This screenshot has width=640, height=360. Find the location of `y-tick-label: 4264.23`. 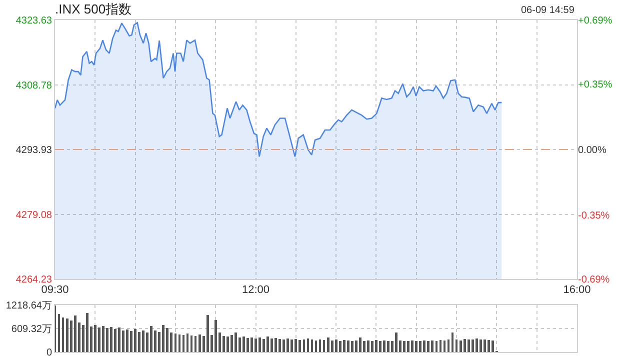

y-tick-label: 4264.23 is located at coordinates (34, 280).